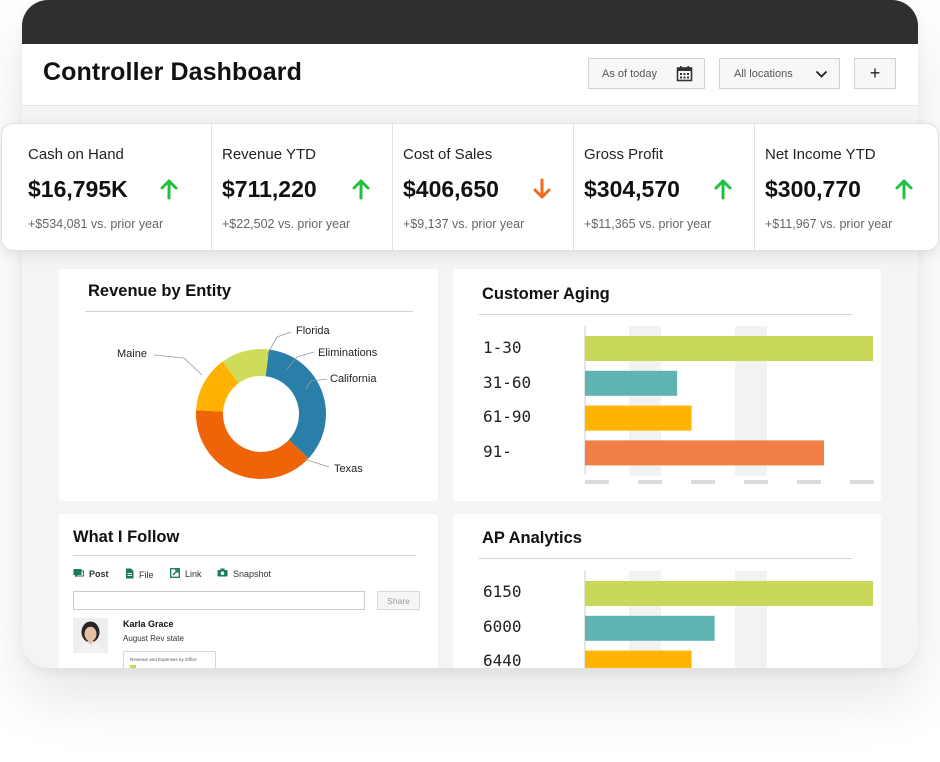 The width and height of the screenshot is (940, 762). I want to click on ap-analytics-bar-chart, so click(728, 619).